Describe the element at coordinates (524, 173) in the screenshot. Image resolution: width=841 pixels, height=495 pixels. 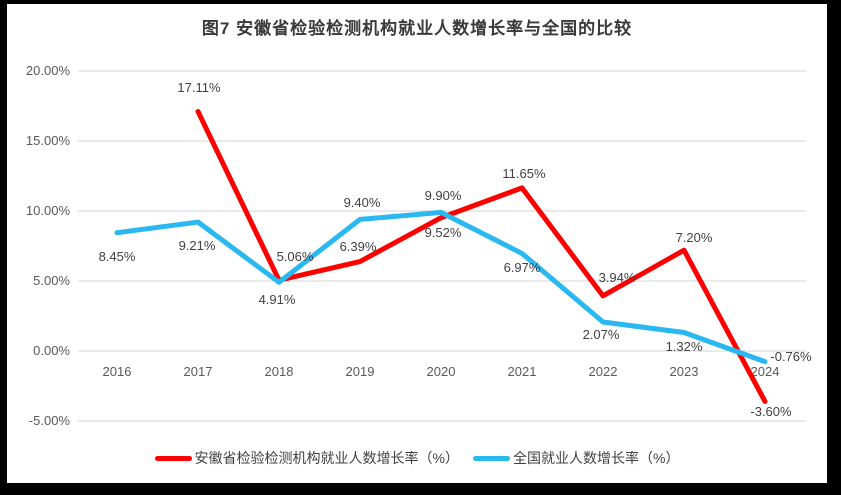
I see `data-label: 11.65%` at that location.